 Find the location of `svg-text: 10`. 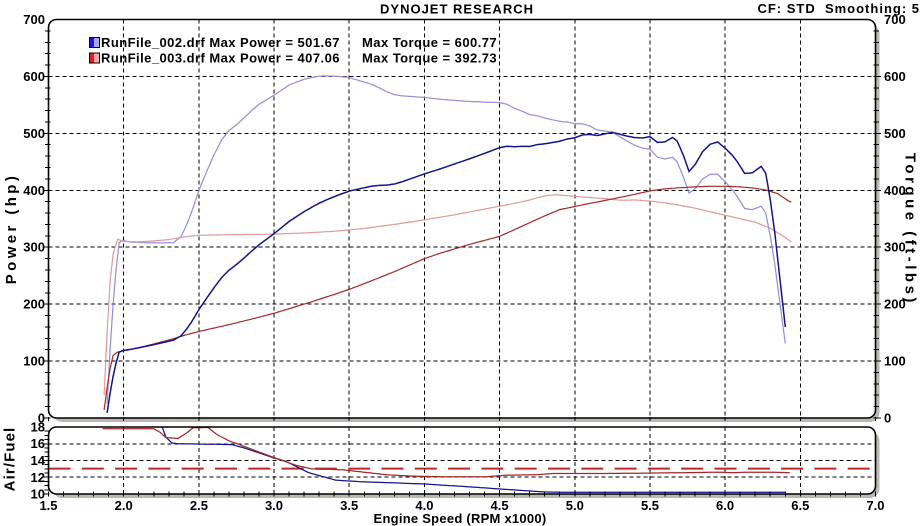

svg-text: 10 is located at coordinates (38, 494).